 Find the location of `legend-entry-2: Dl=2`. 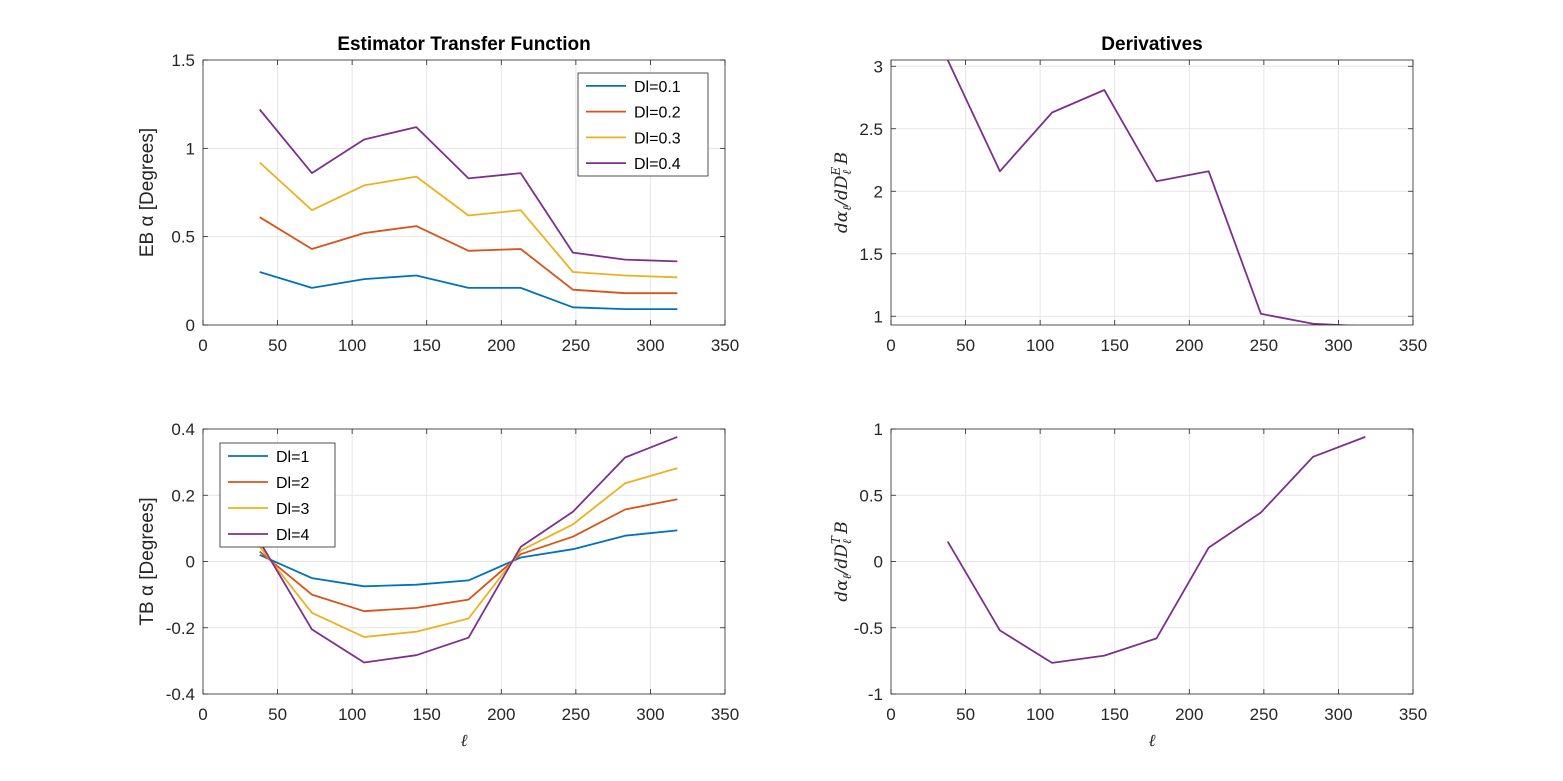

legend-entry-2: Dl=2 is located at coordinates (292, 483).